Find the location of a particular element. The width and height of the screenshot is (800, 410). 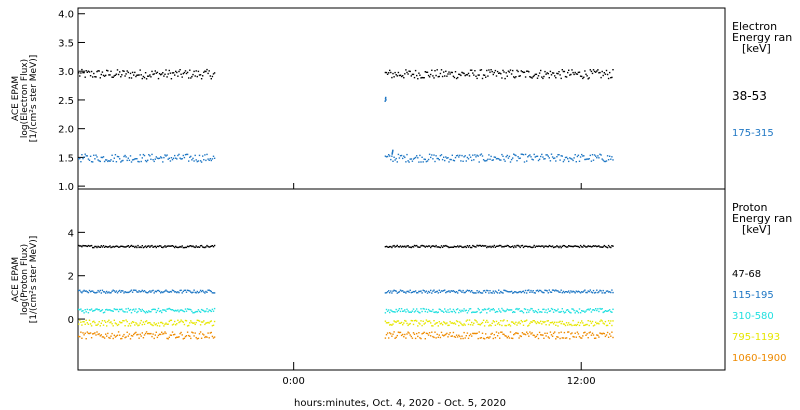

electron-ylabel-line: [1/(cm²s ster MeV)] is located at coordinates (34, 98).